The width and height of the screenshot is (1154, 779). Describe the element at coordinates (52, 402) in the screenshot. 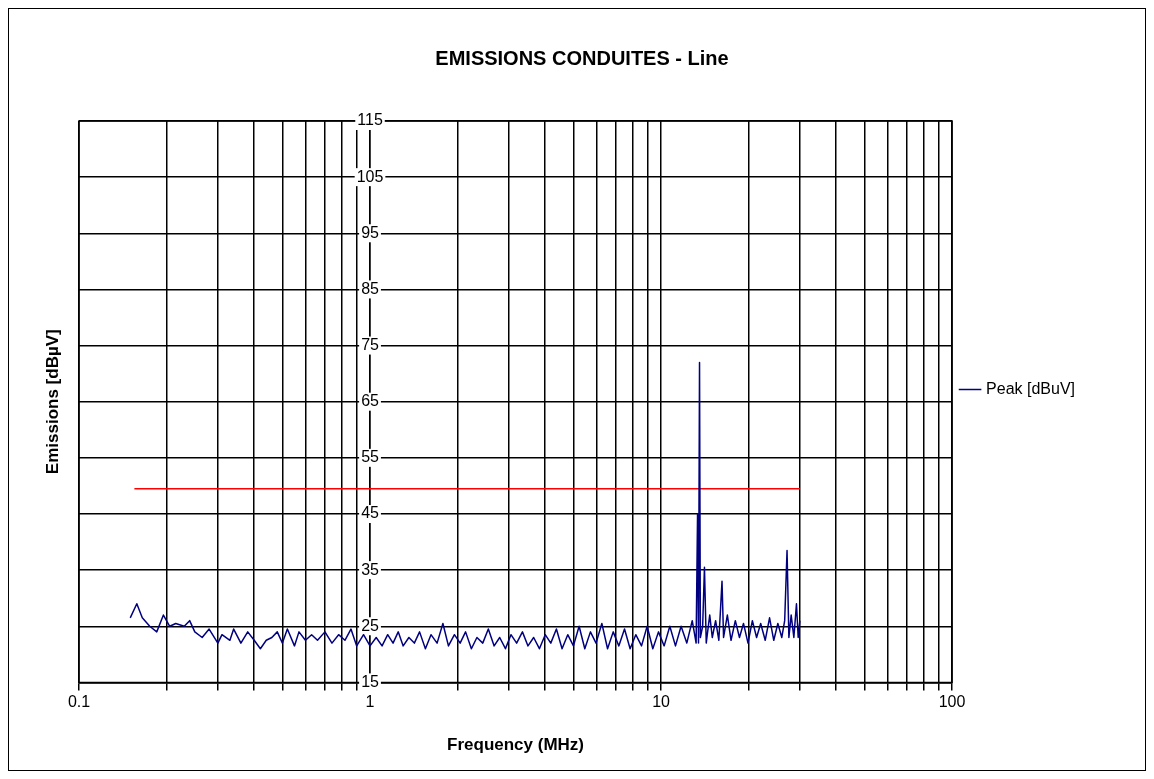

I see `y-axis-title: Emissions [dBµV]` at that location.